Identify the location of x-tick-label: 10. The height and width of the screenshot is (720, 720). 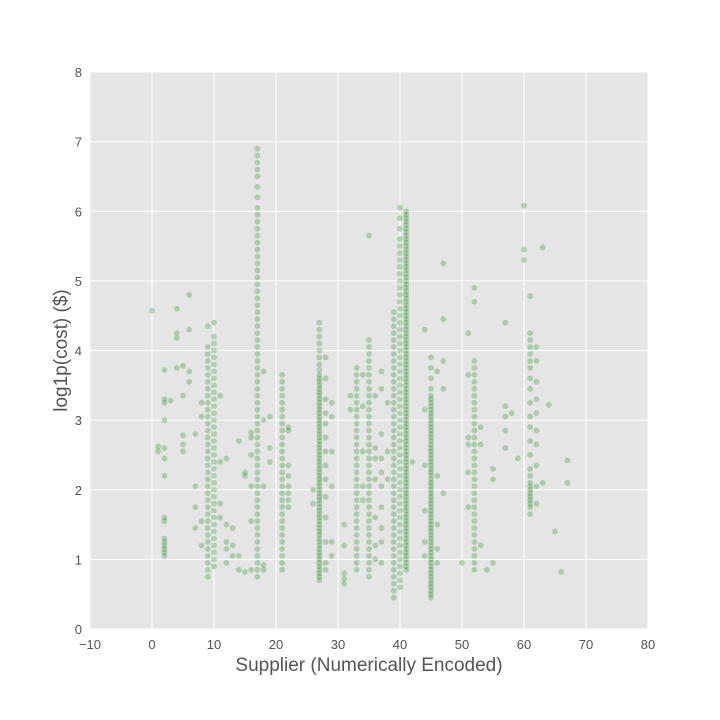
(214, 644).